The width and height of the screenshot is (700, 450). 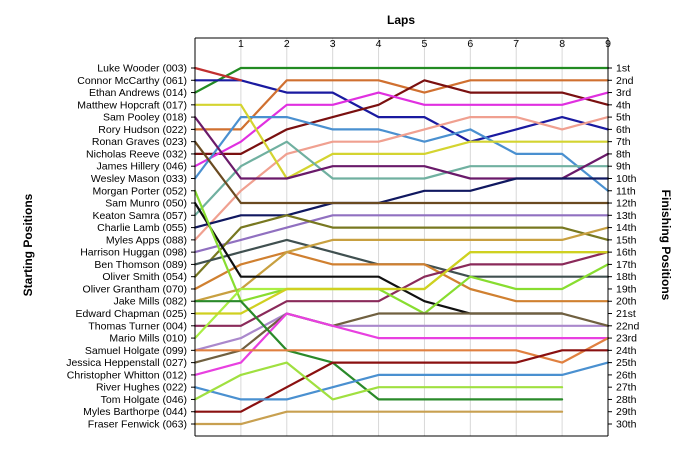 I want to click on starting-position-label: Sam Munro (050), so click(x=146, y=204).